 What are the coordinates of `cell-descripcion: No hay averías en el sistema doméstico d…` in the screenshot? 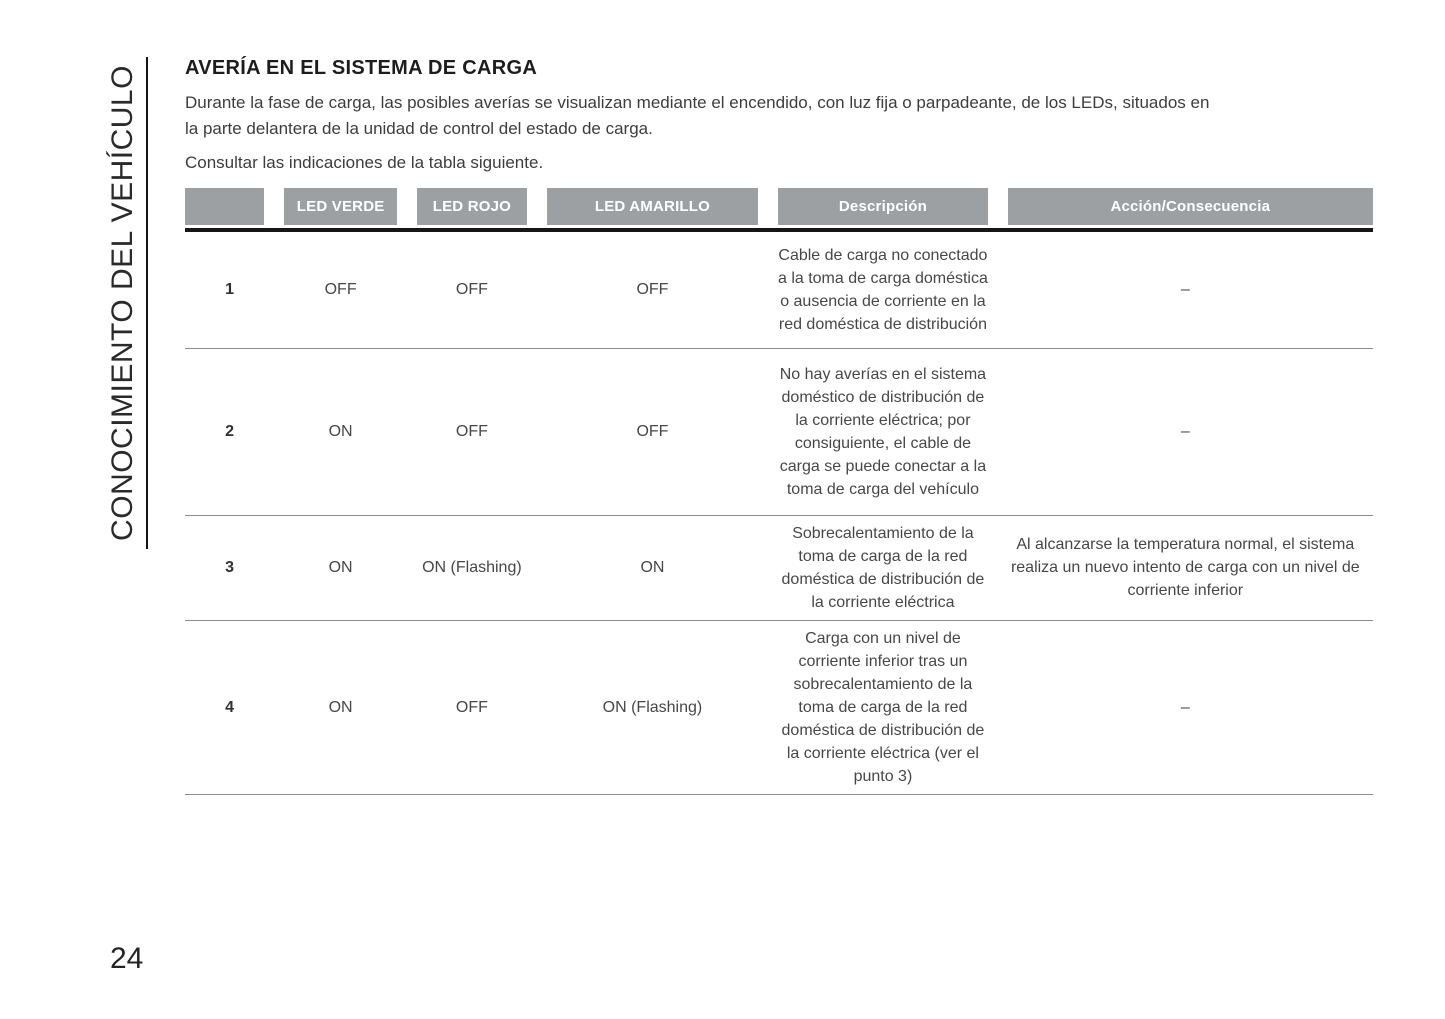 It's located at (883, 432).